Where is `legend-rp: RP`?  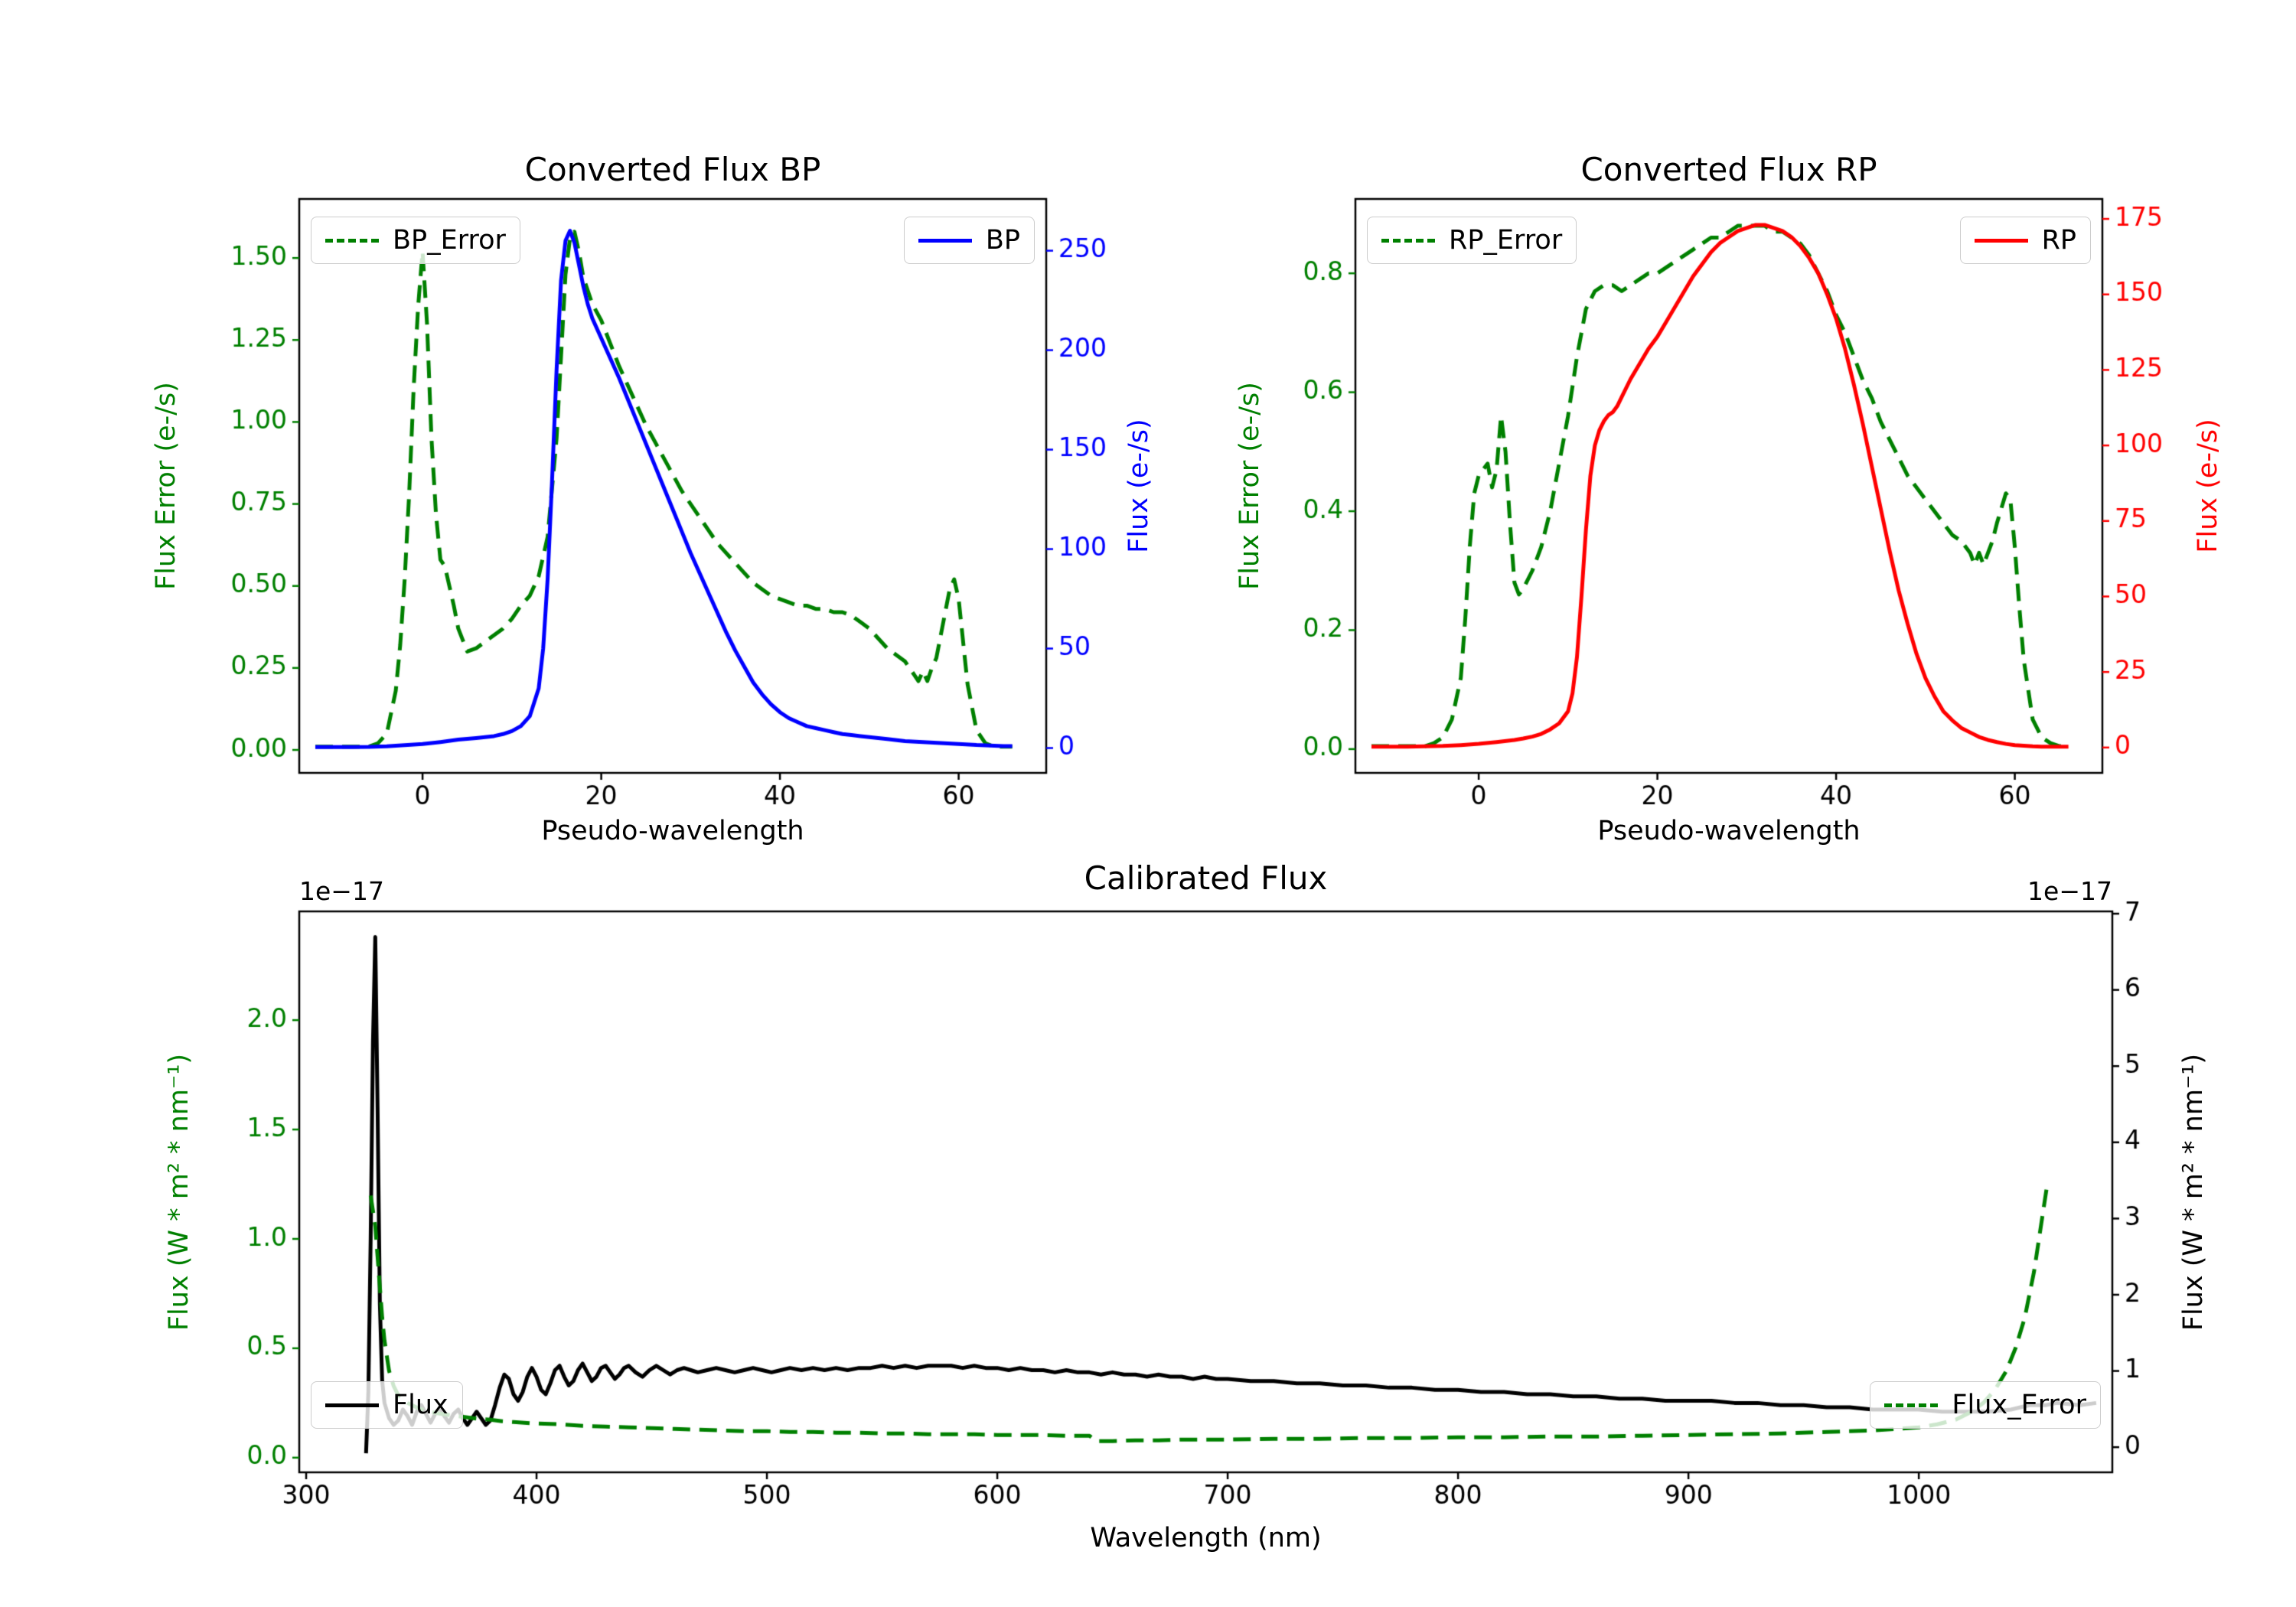 legend-rp: RP is located at coordinates (2025, 240).